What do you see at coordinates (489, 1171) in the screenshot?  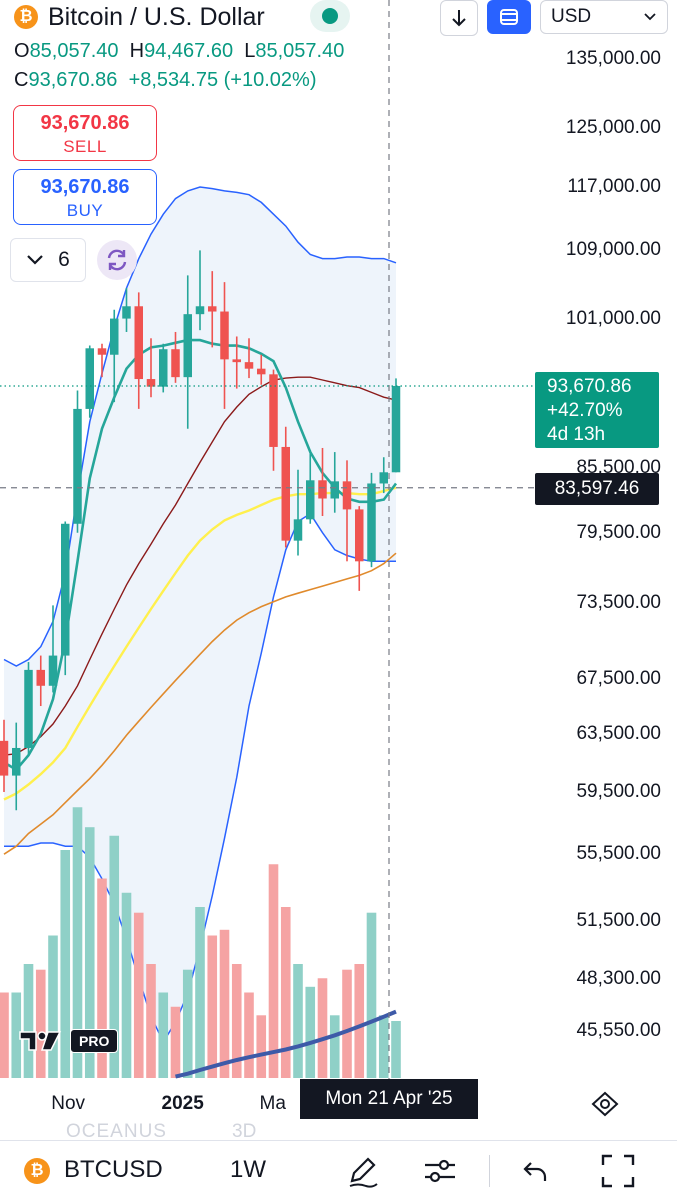 I see `toolbar-divider` at bounding box center [489, 1171].